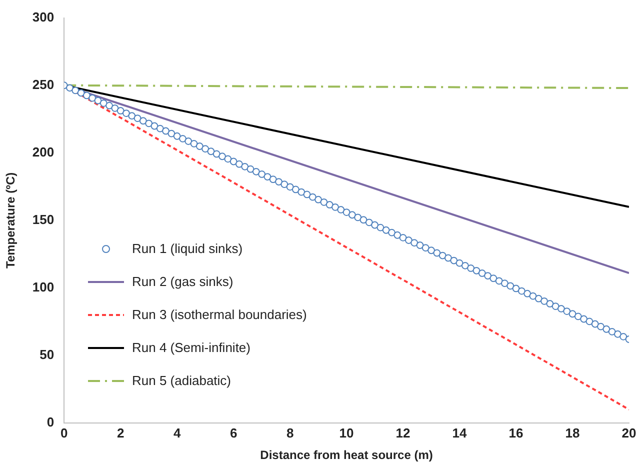 This screenshot has width=643, height=467. What do you see at coordinates (183, 281) in the screenshot?
I see `legend-label: Run 2 (gas sinks)` at bounding box center [183, 281].